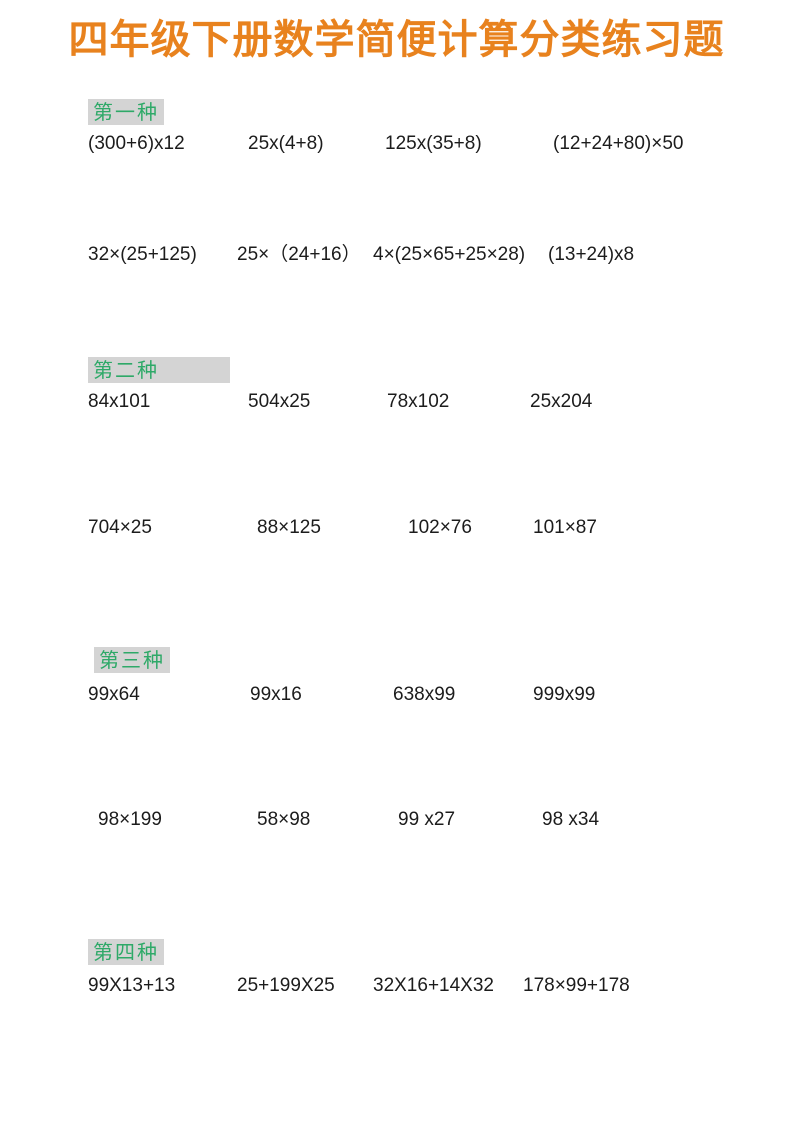 This screenshot has width=793, height=1122. Describe the element at coordinates (286, 143) in the screenshot. I see `math-expression: 25x(4+8)` at that location.